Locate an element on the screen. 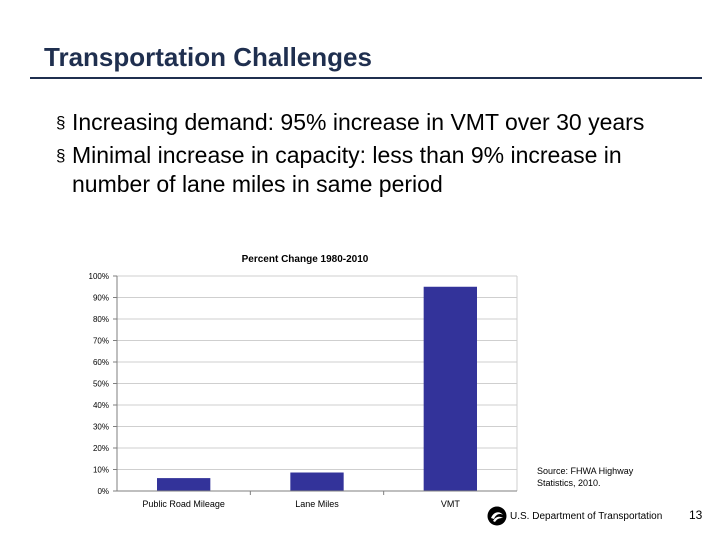 Image resolution: width=720 pixels, height=540 pixels. chart-title: Percent Change 1980-2010 is located at coordinates (305, 259).